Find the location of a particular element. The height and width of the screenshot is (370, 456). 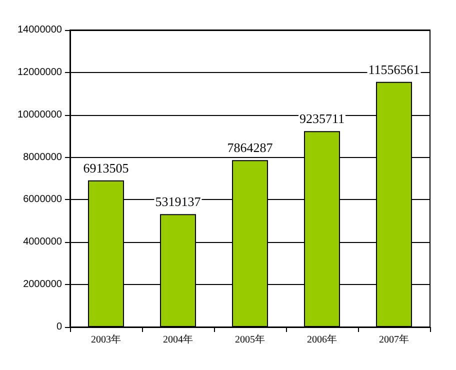

data-label: 9235711 is located at coordinates (322, 118).